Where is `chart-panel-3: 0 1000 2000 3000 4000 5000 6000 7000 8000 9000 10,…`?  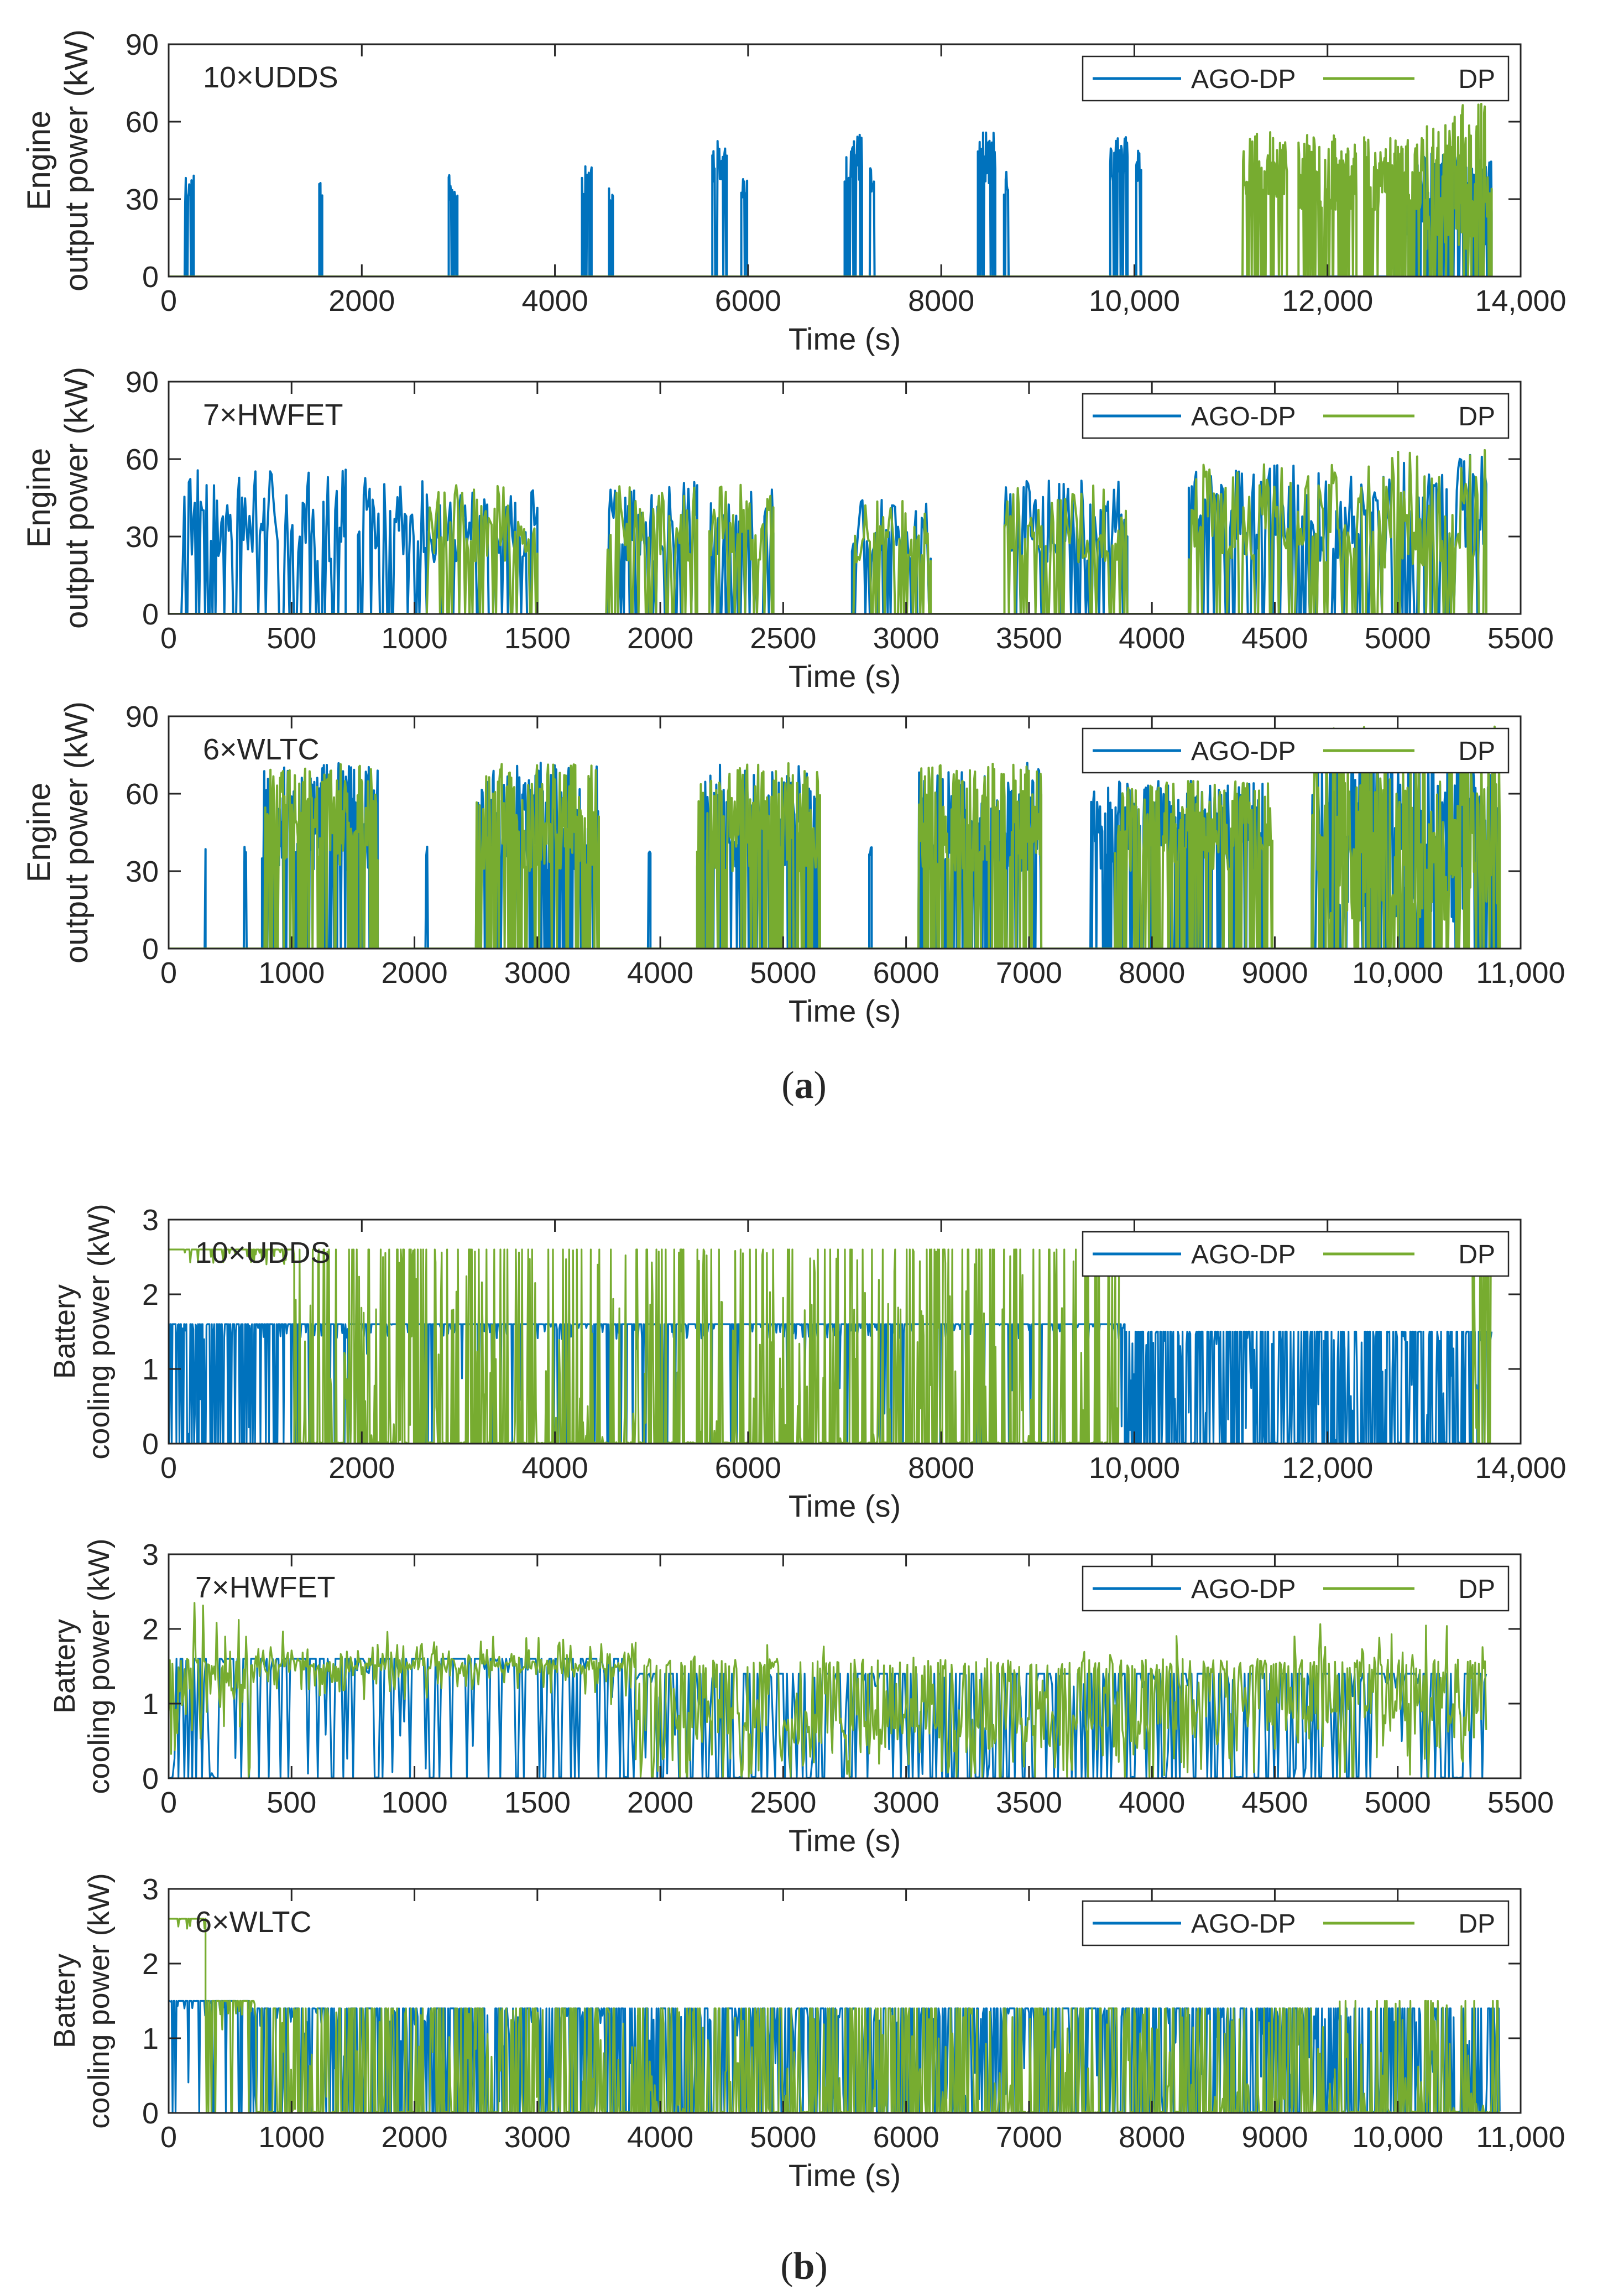 chart-panel-3: 0 1000 2000 3000 4000 5000 6000 7000 8000 9000 10,… is located at coordinates (793, 864).